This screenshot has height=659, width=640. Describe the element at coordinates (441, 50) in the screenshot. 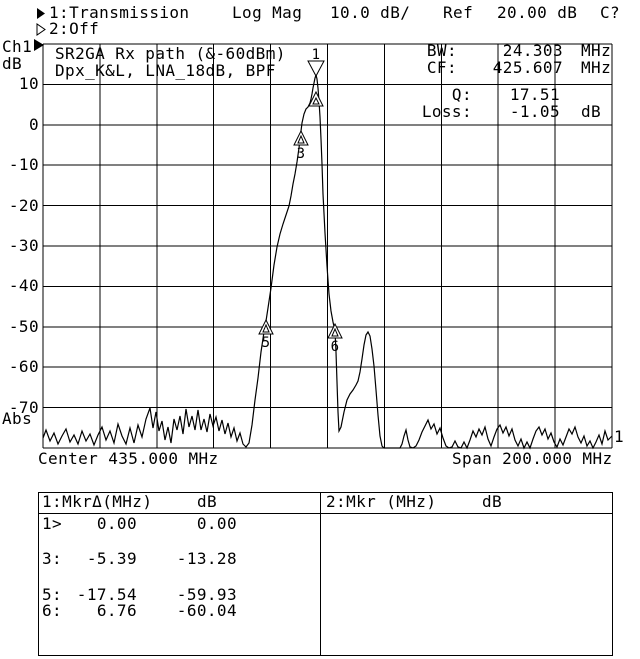

I see `bw-label: BW:` at that location.